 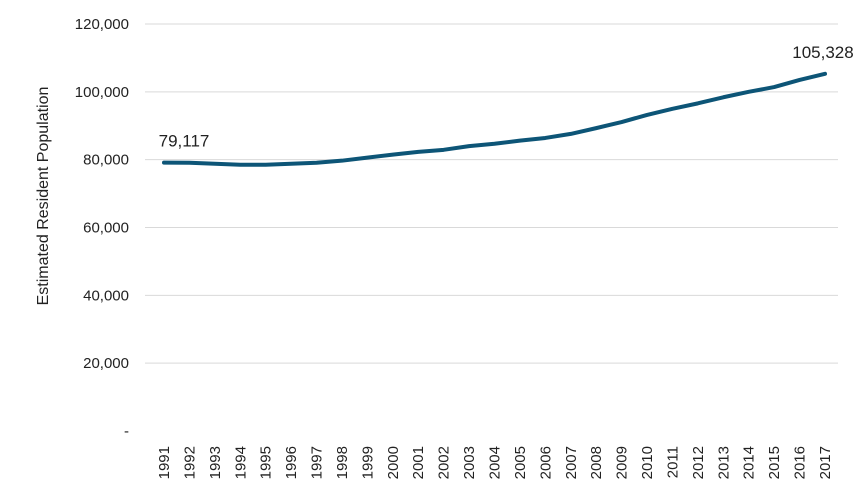 What do you see at coordinates (102, 92) in the screenshot?
I see `y-tick-label: 100,000` at bounding box center [102, 92].